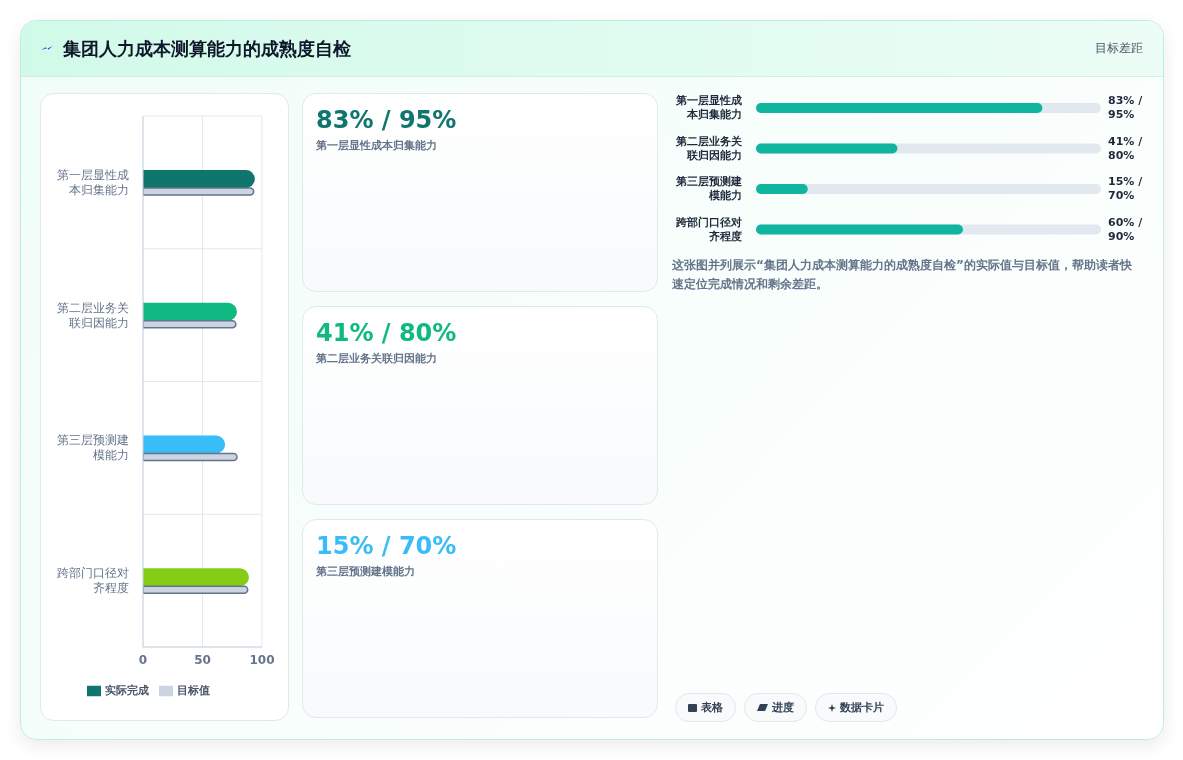  I want to click on category-label: 第一层显性成本归集能力, so click(377, 145).